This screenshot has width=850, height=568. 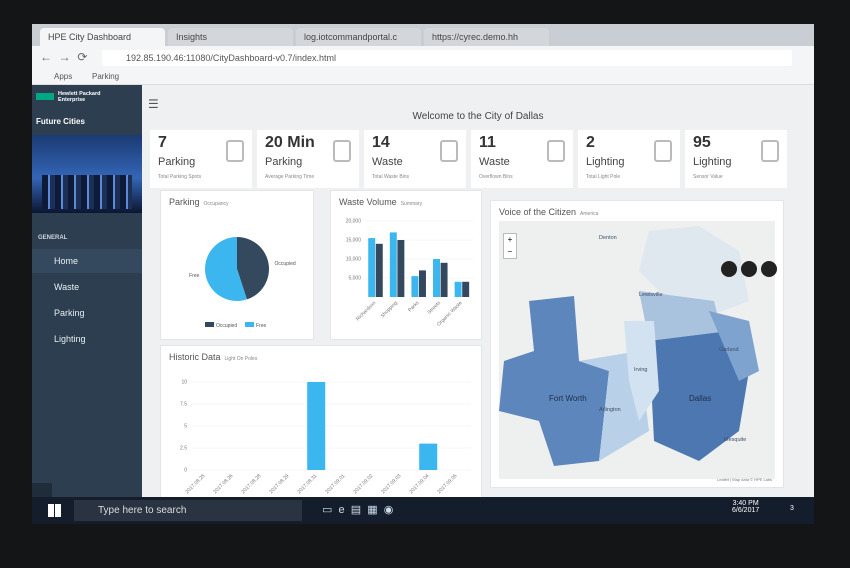 I want to click on kpi-value: 11, so click(x=487, y=142).